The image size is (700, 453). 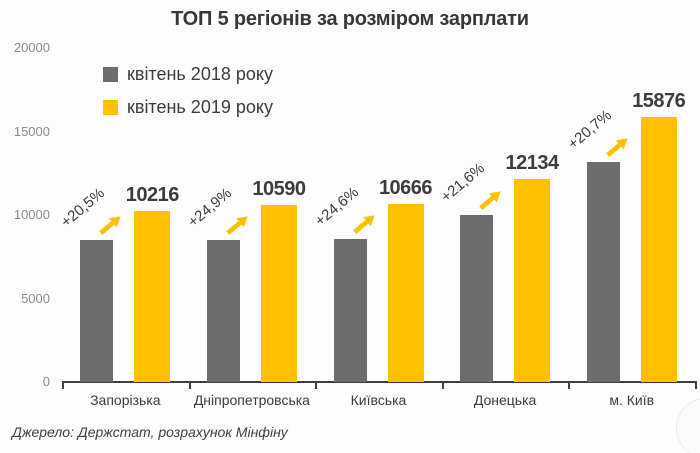 I want to click on x-axis-category-label: м. Київ, so click(x=632, y=400).